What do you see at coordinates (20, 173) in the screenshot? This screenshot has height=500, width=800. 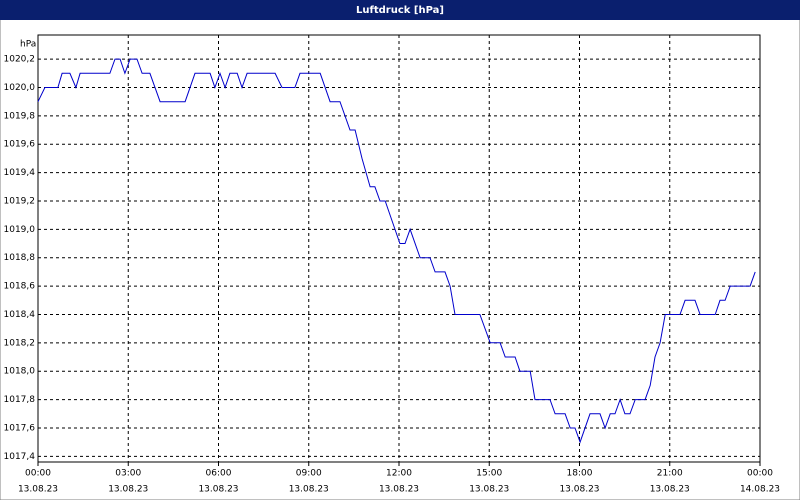 I see `y-tick-label: 1019,4` at bounding box center [20, 173].